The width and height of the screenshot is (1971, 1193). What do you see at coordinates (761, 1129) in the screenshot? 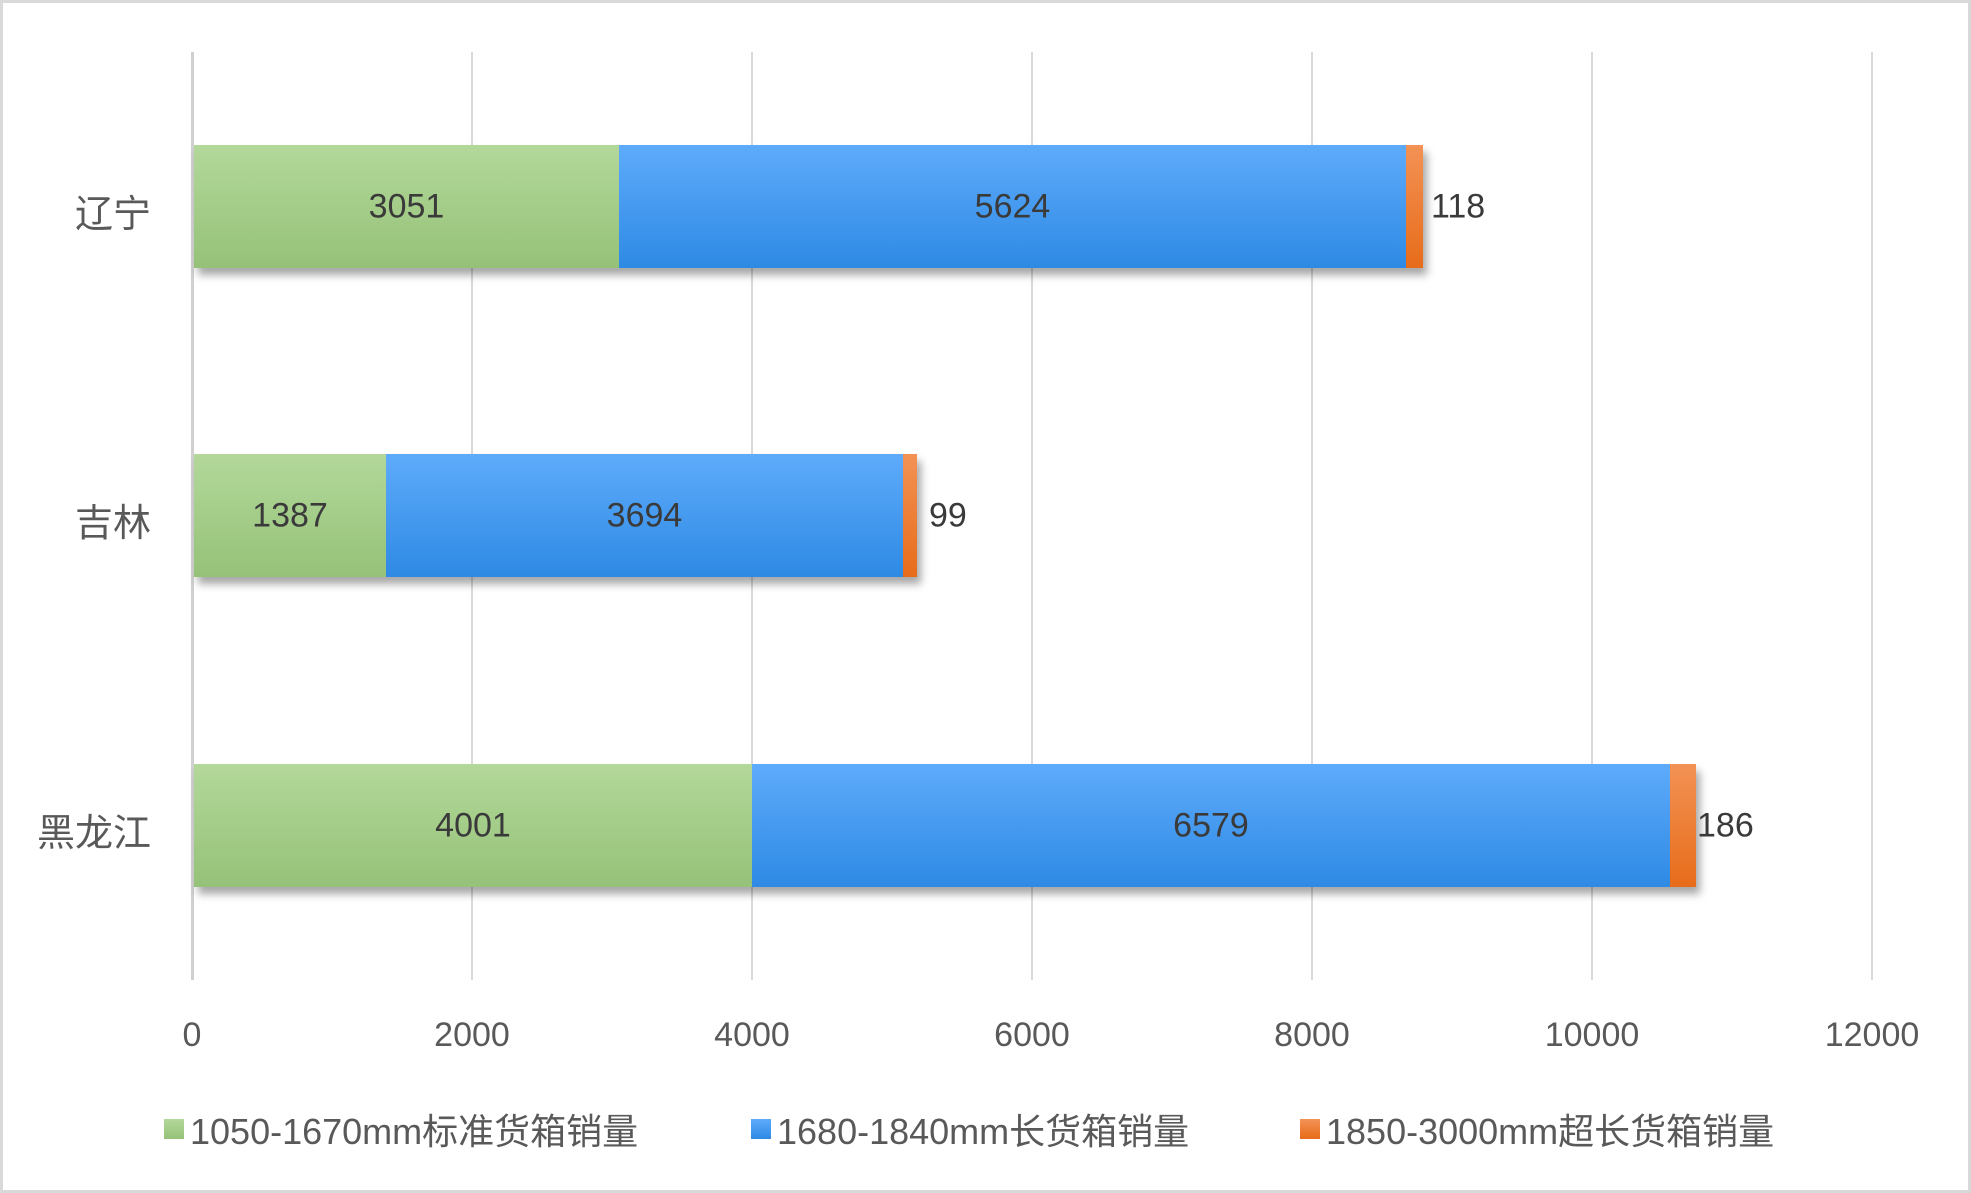
I see `legend-marker-blue-square-icon` at bounding box center [761, 1129].